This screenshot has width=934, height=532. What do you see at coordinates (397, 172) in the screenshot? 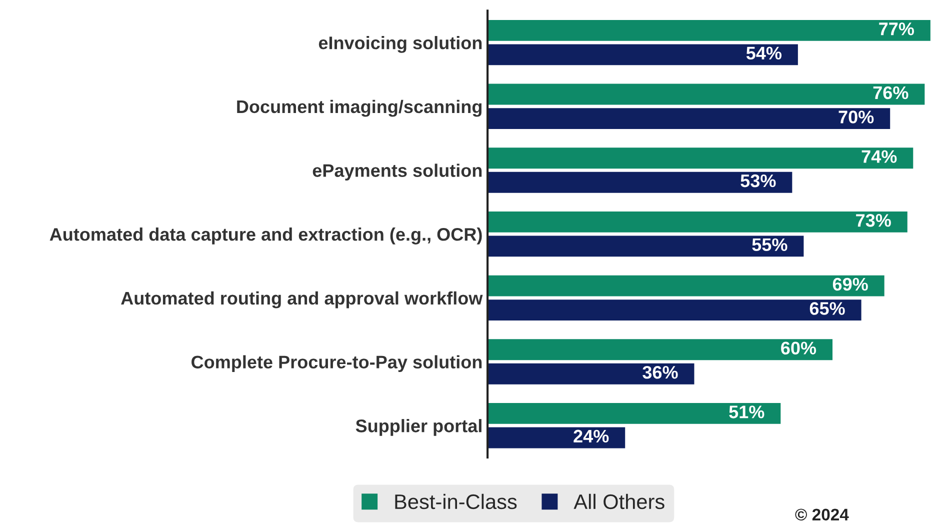
I see `y-tick-label: ePayments solution` at bounding box center [397, 172].